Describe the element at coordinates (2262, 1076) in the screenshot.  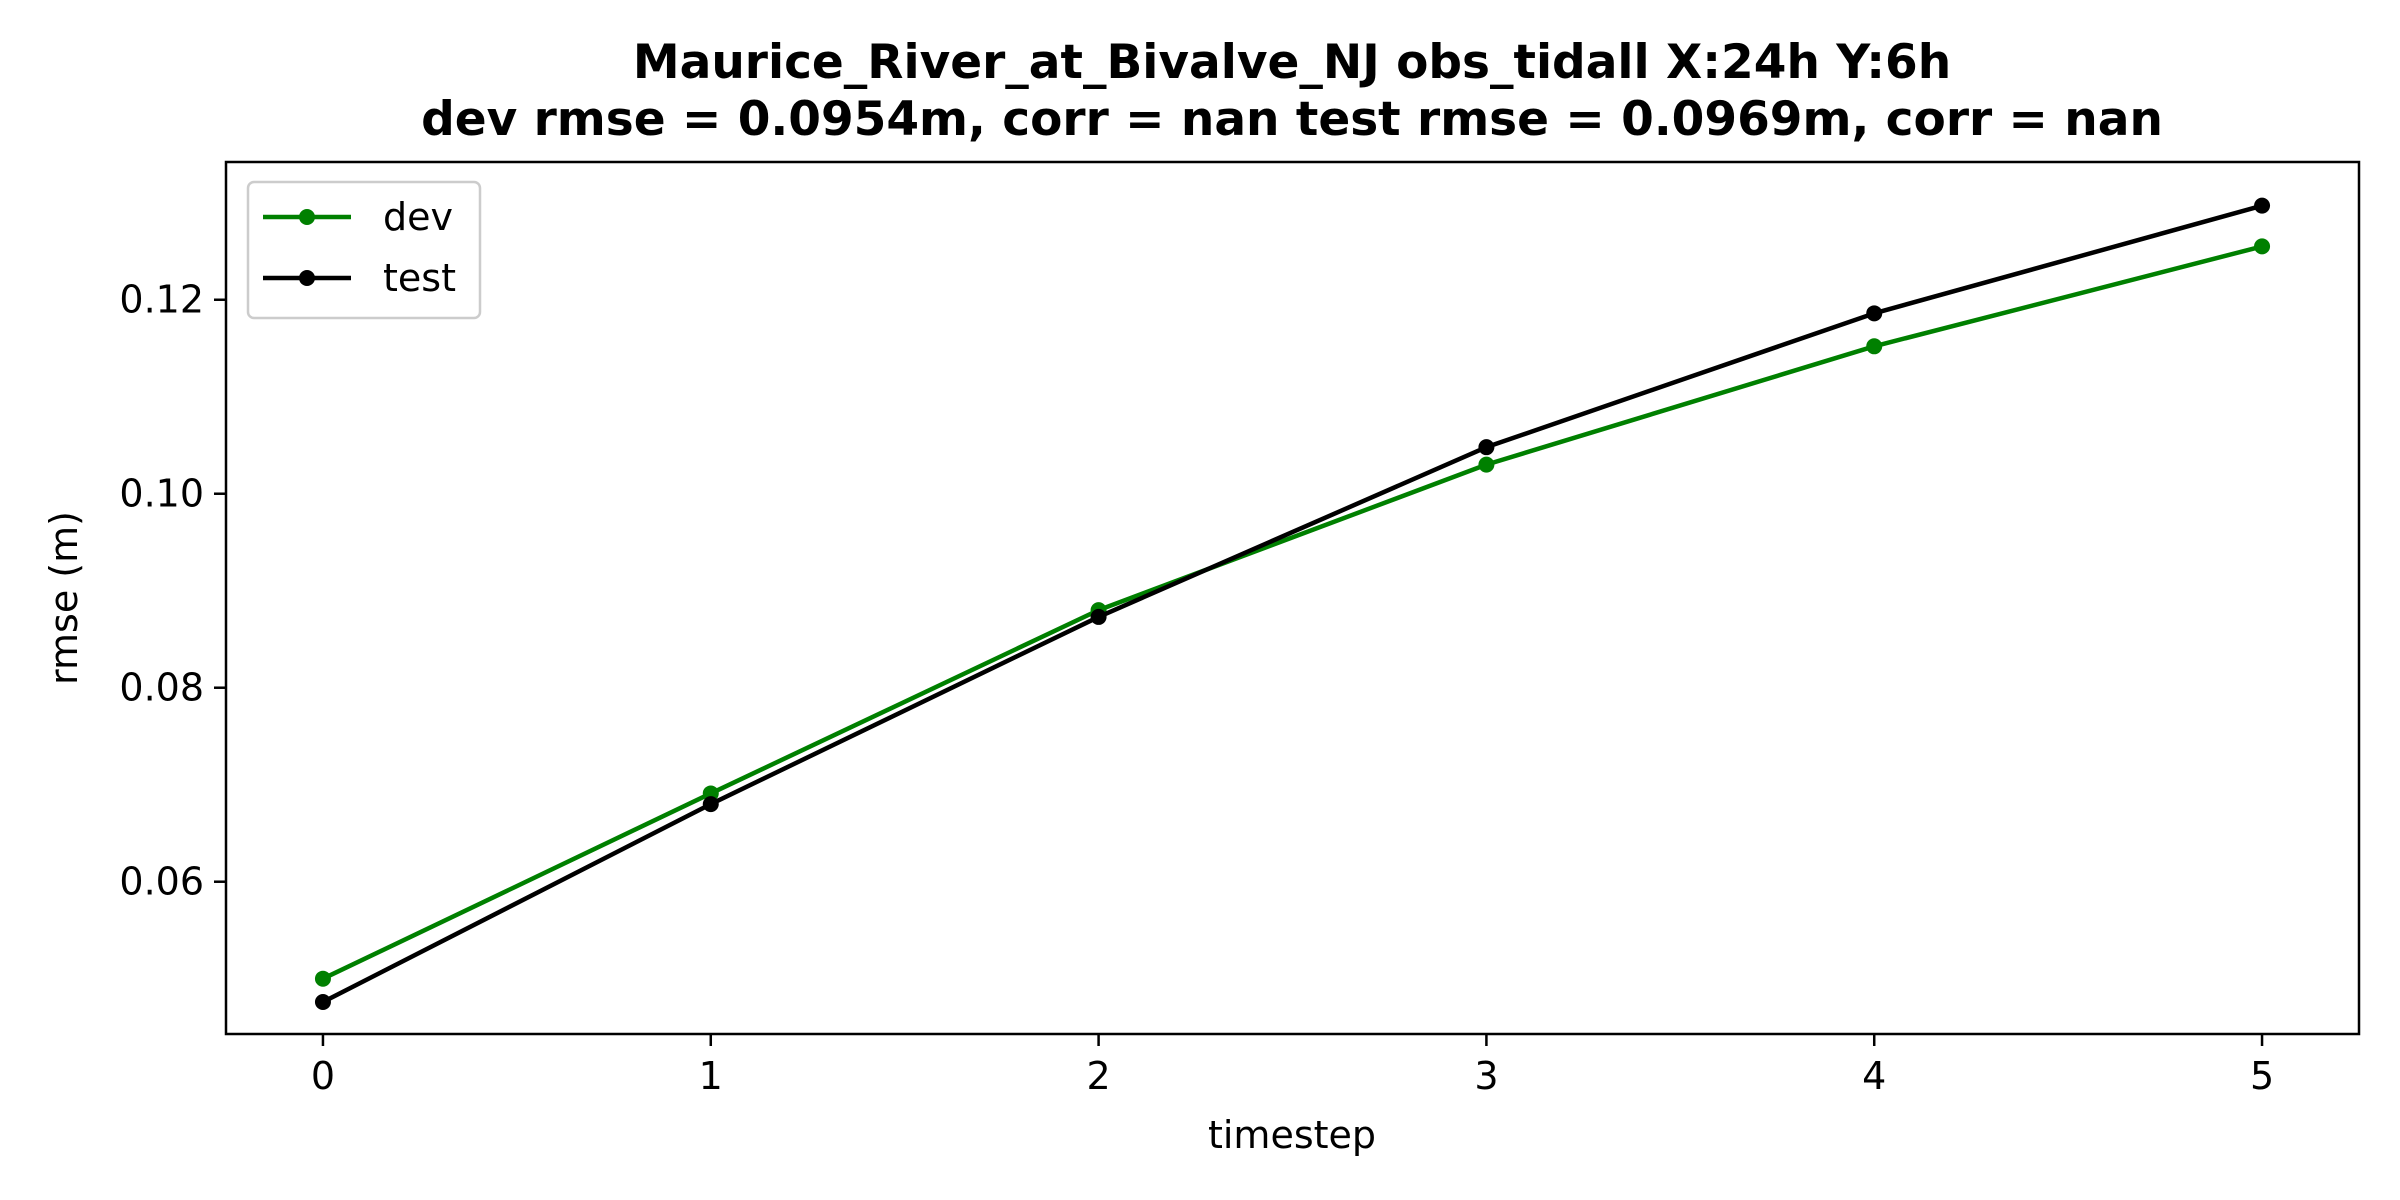
I see `x-tick-label: 5` at that location.